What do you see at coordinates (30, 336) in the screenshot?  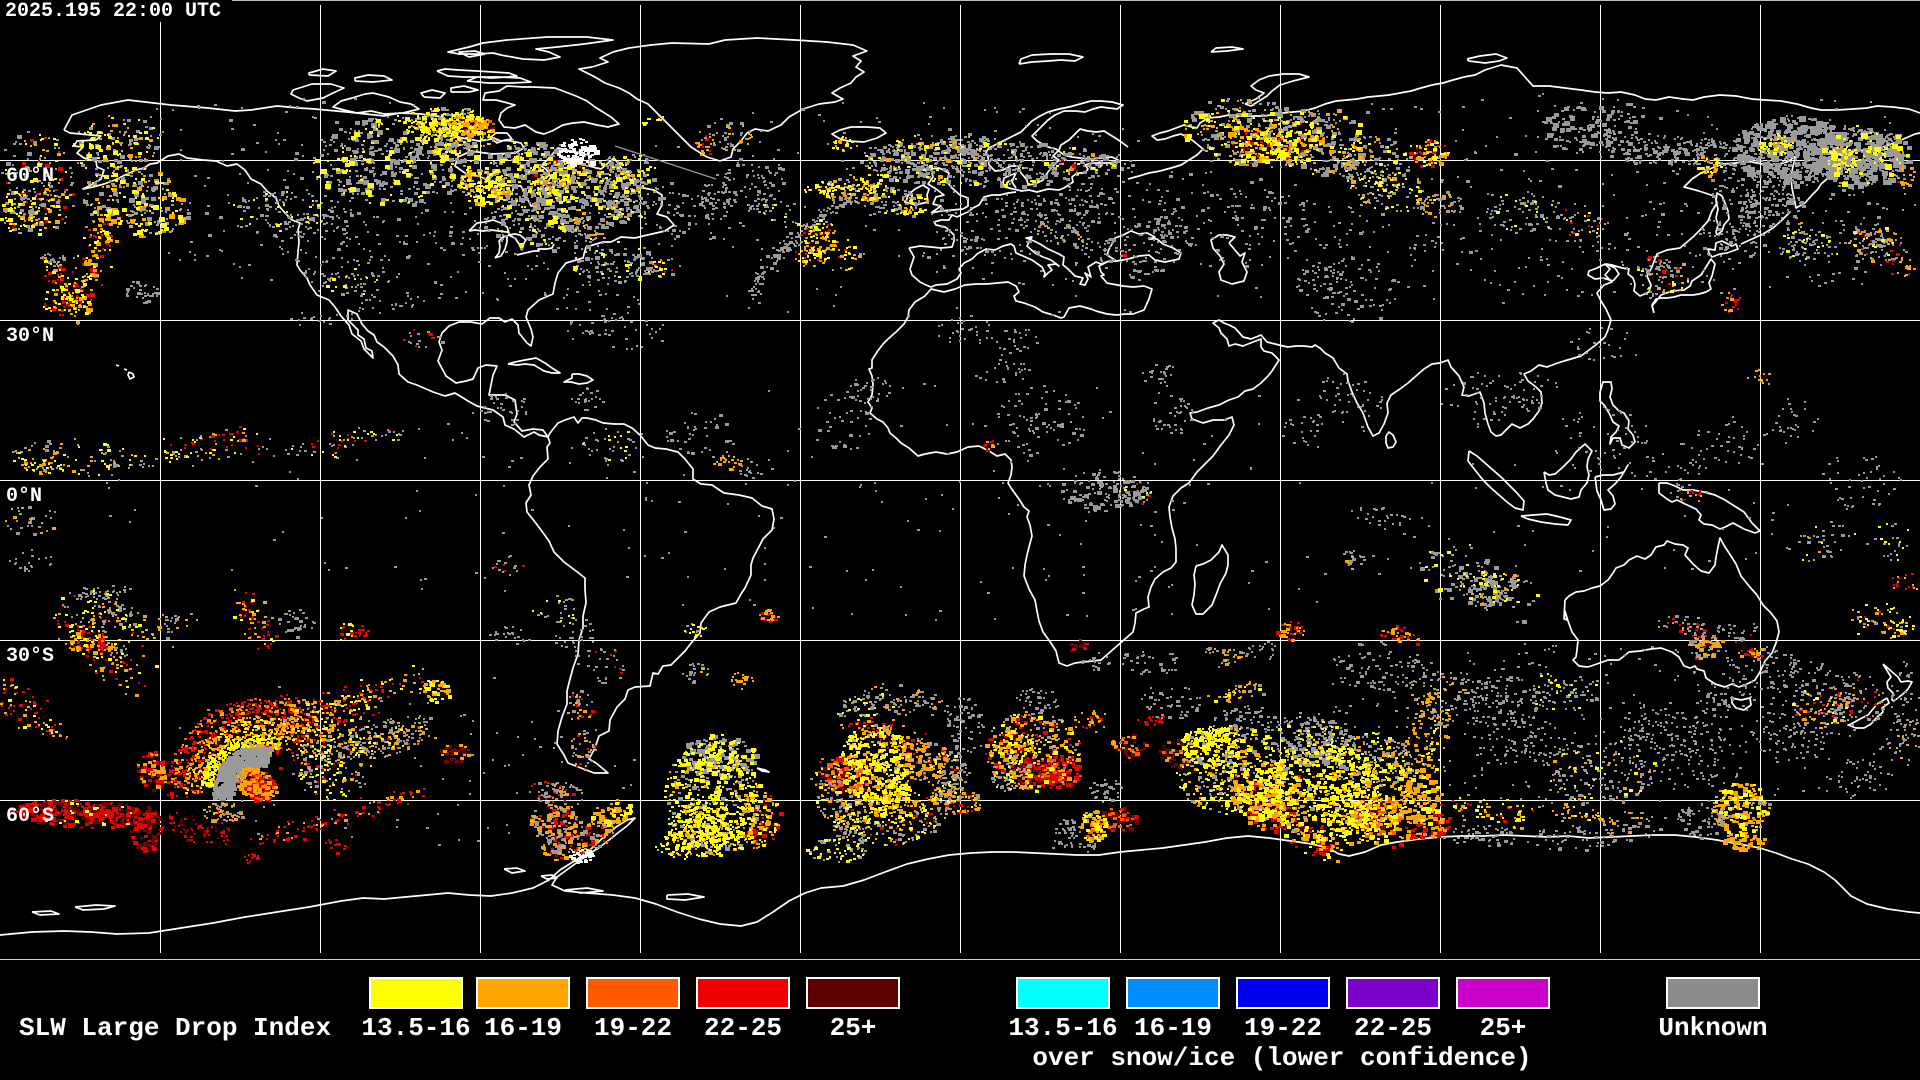 I see `svg-text: 30°N` at bounding box center [30, 336].